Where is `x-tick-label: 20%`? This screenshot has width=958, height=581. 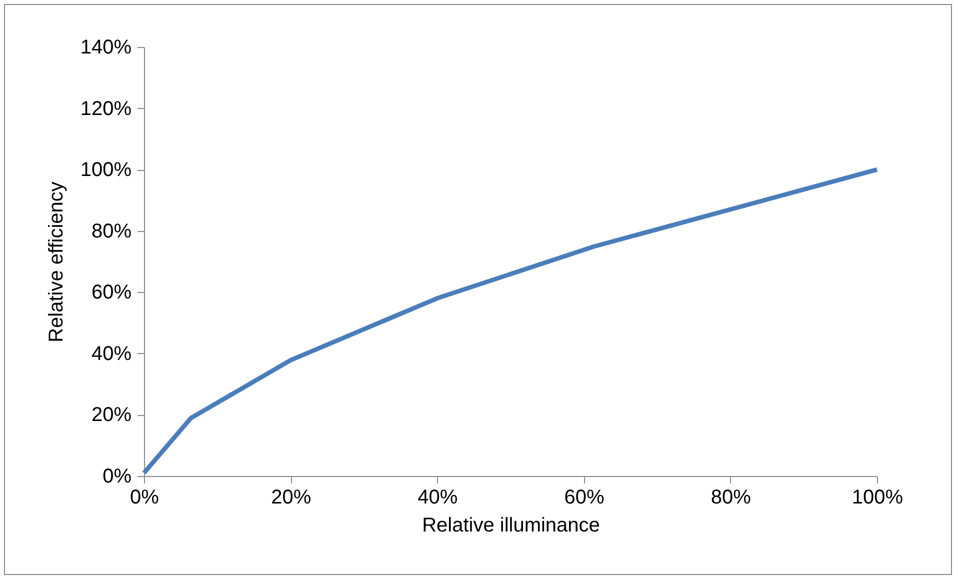
x-tick-label: 20% is located at coordinates (291, 497).